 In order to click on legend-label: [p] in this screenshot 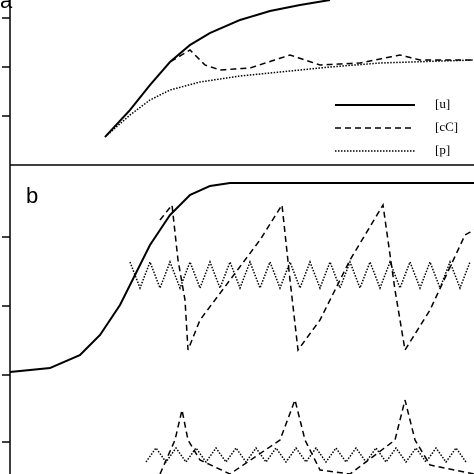, I will do `click(442, 149)`.